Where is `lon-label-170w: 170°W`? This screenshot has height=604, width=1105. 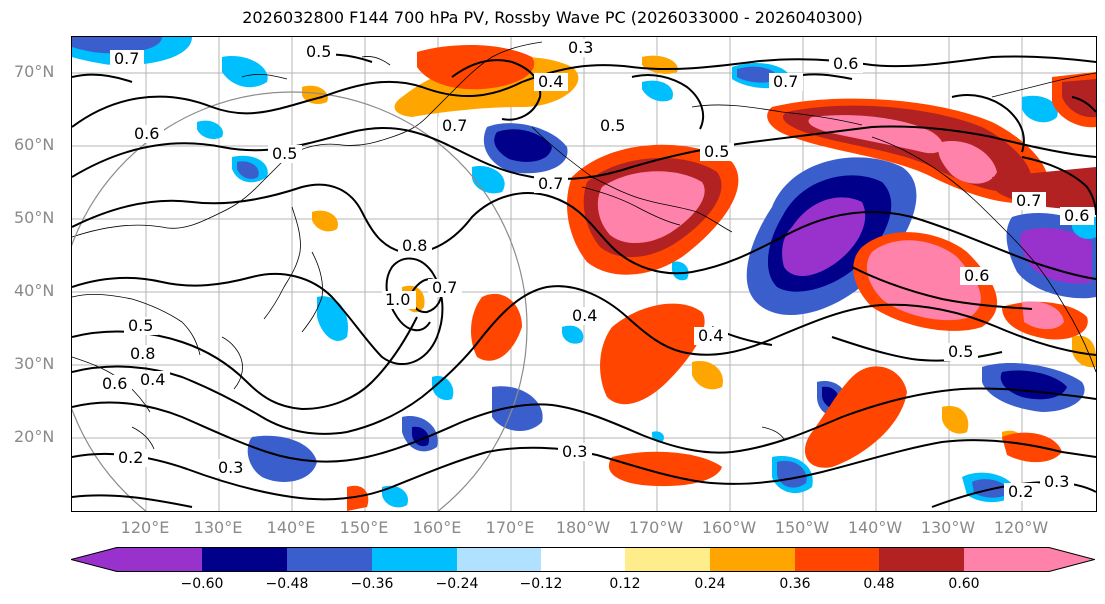 lon-label-170w: 170°W is located at coordinates (656, 527).